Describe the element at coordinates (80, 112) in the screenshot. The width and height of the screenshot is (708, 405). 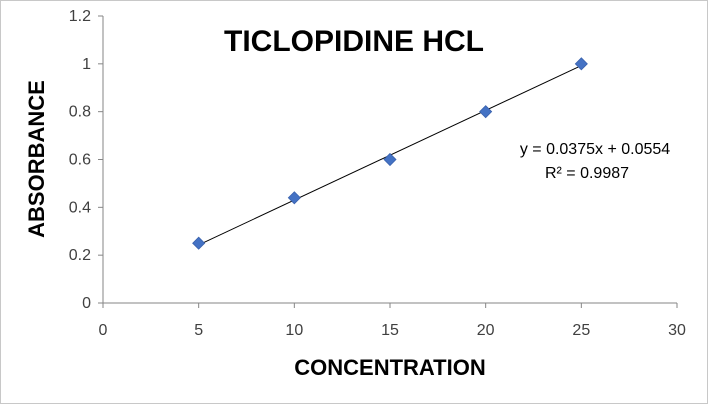
I see `y-tick-label: 0.8` at that location.